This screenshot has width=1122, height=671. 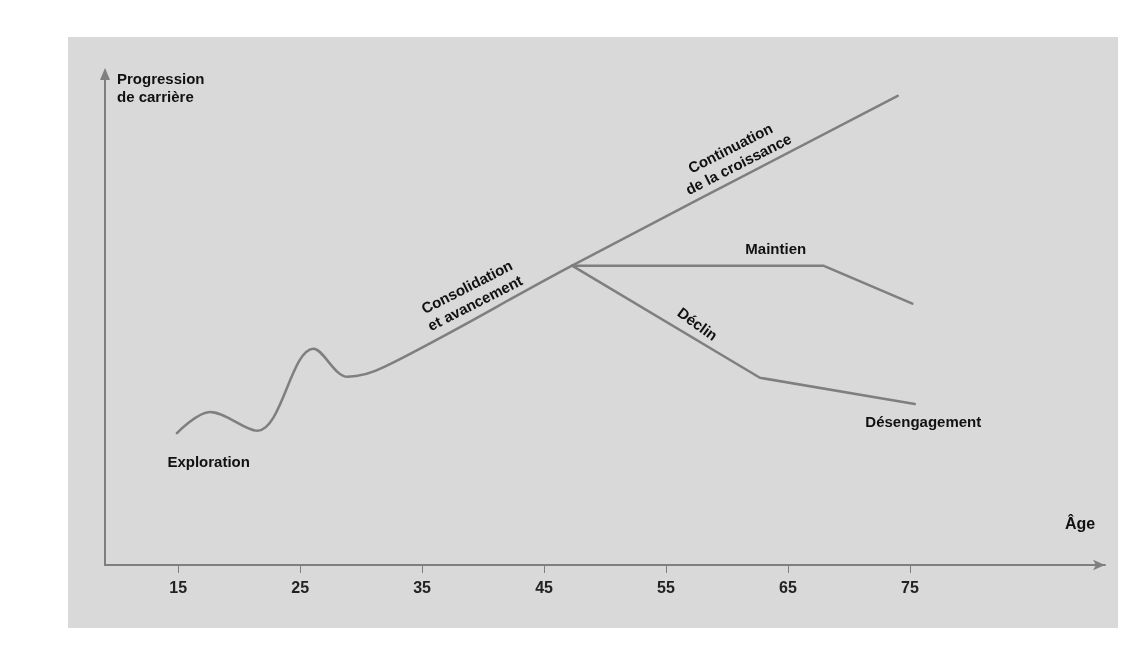 I want to click on y-axis-title: Progression de carrière, so click(x=161, y=87).